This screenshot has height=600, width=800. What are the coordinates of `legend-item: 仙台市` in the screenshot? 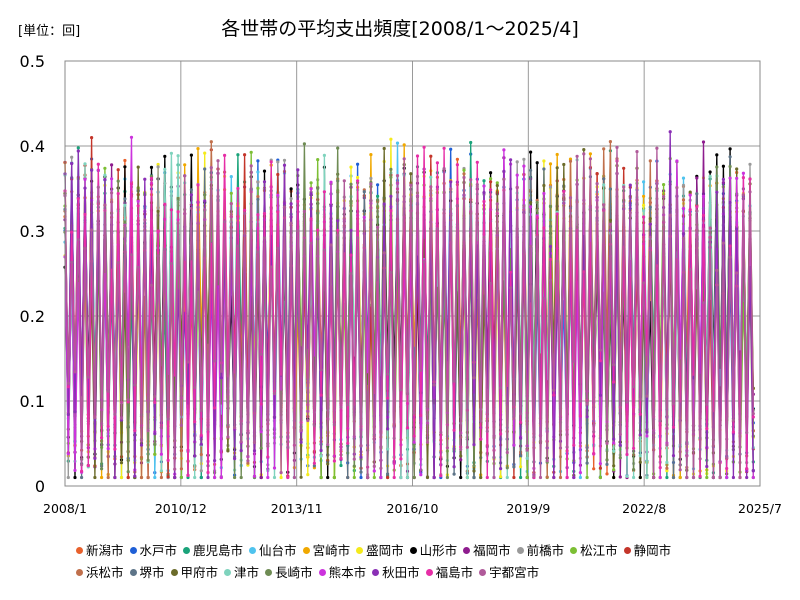 It's located at (273, 549).